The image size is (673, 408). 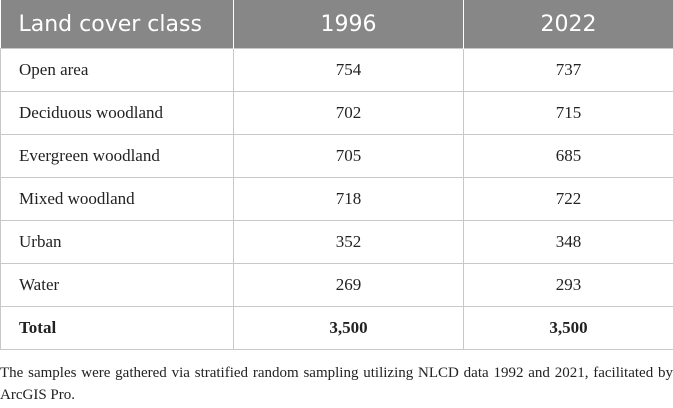 I want to click on table-row: Total 3,500 3,500, so click(x=336, y=328).